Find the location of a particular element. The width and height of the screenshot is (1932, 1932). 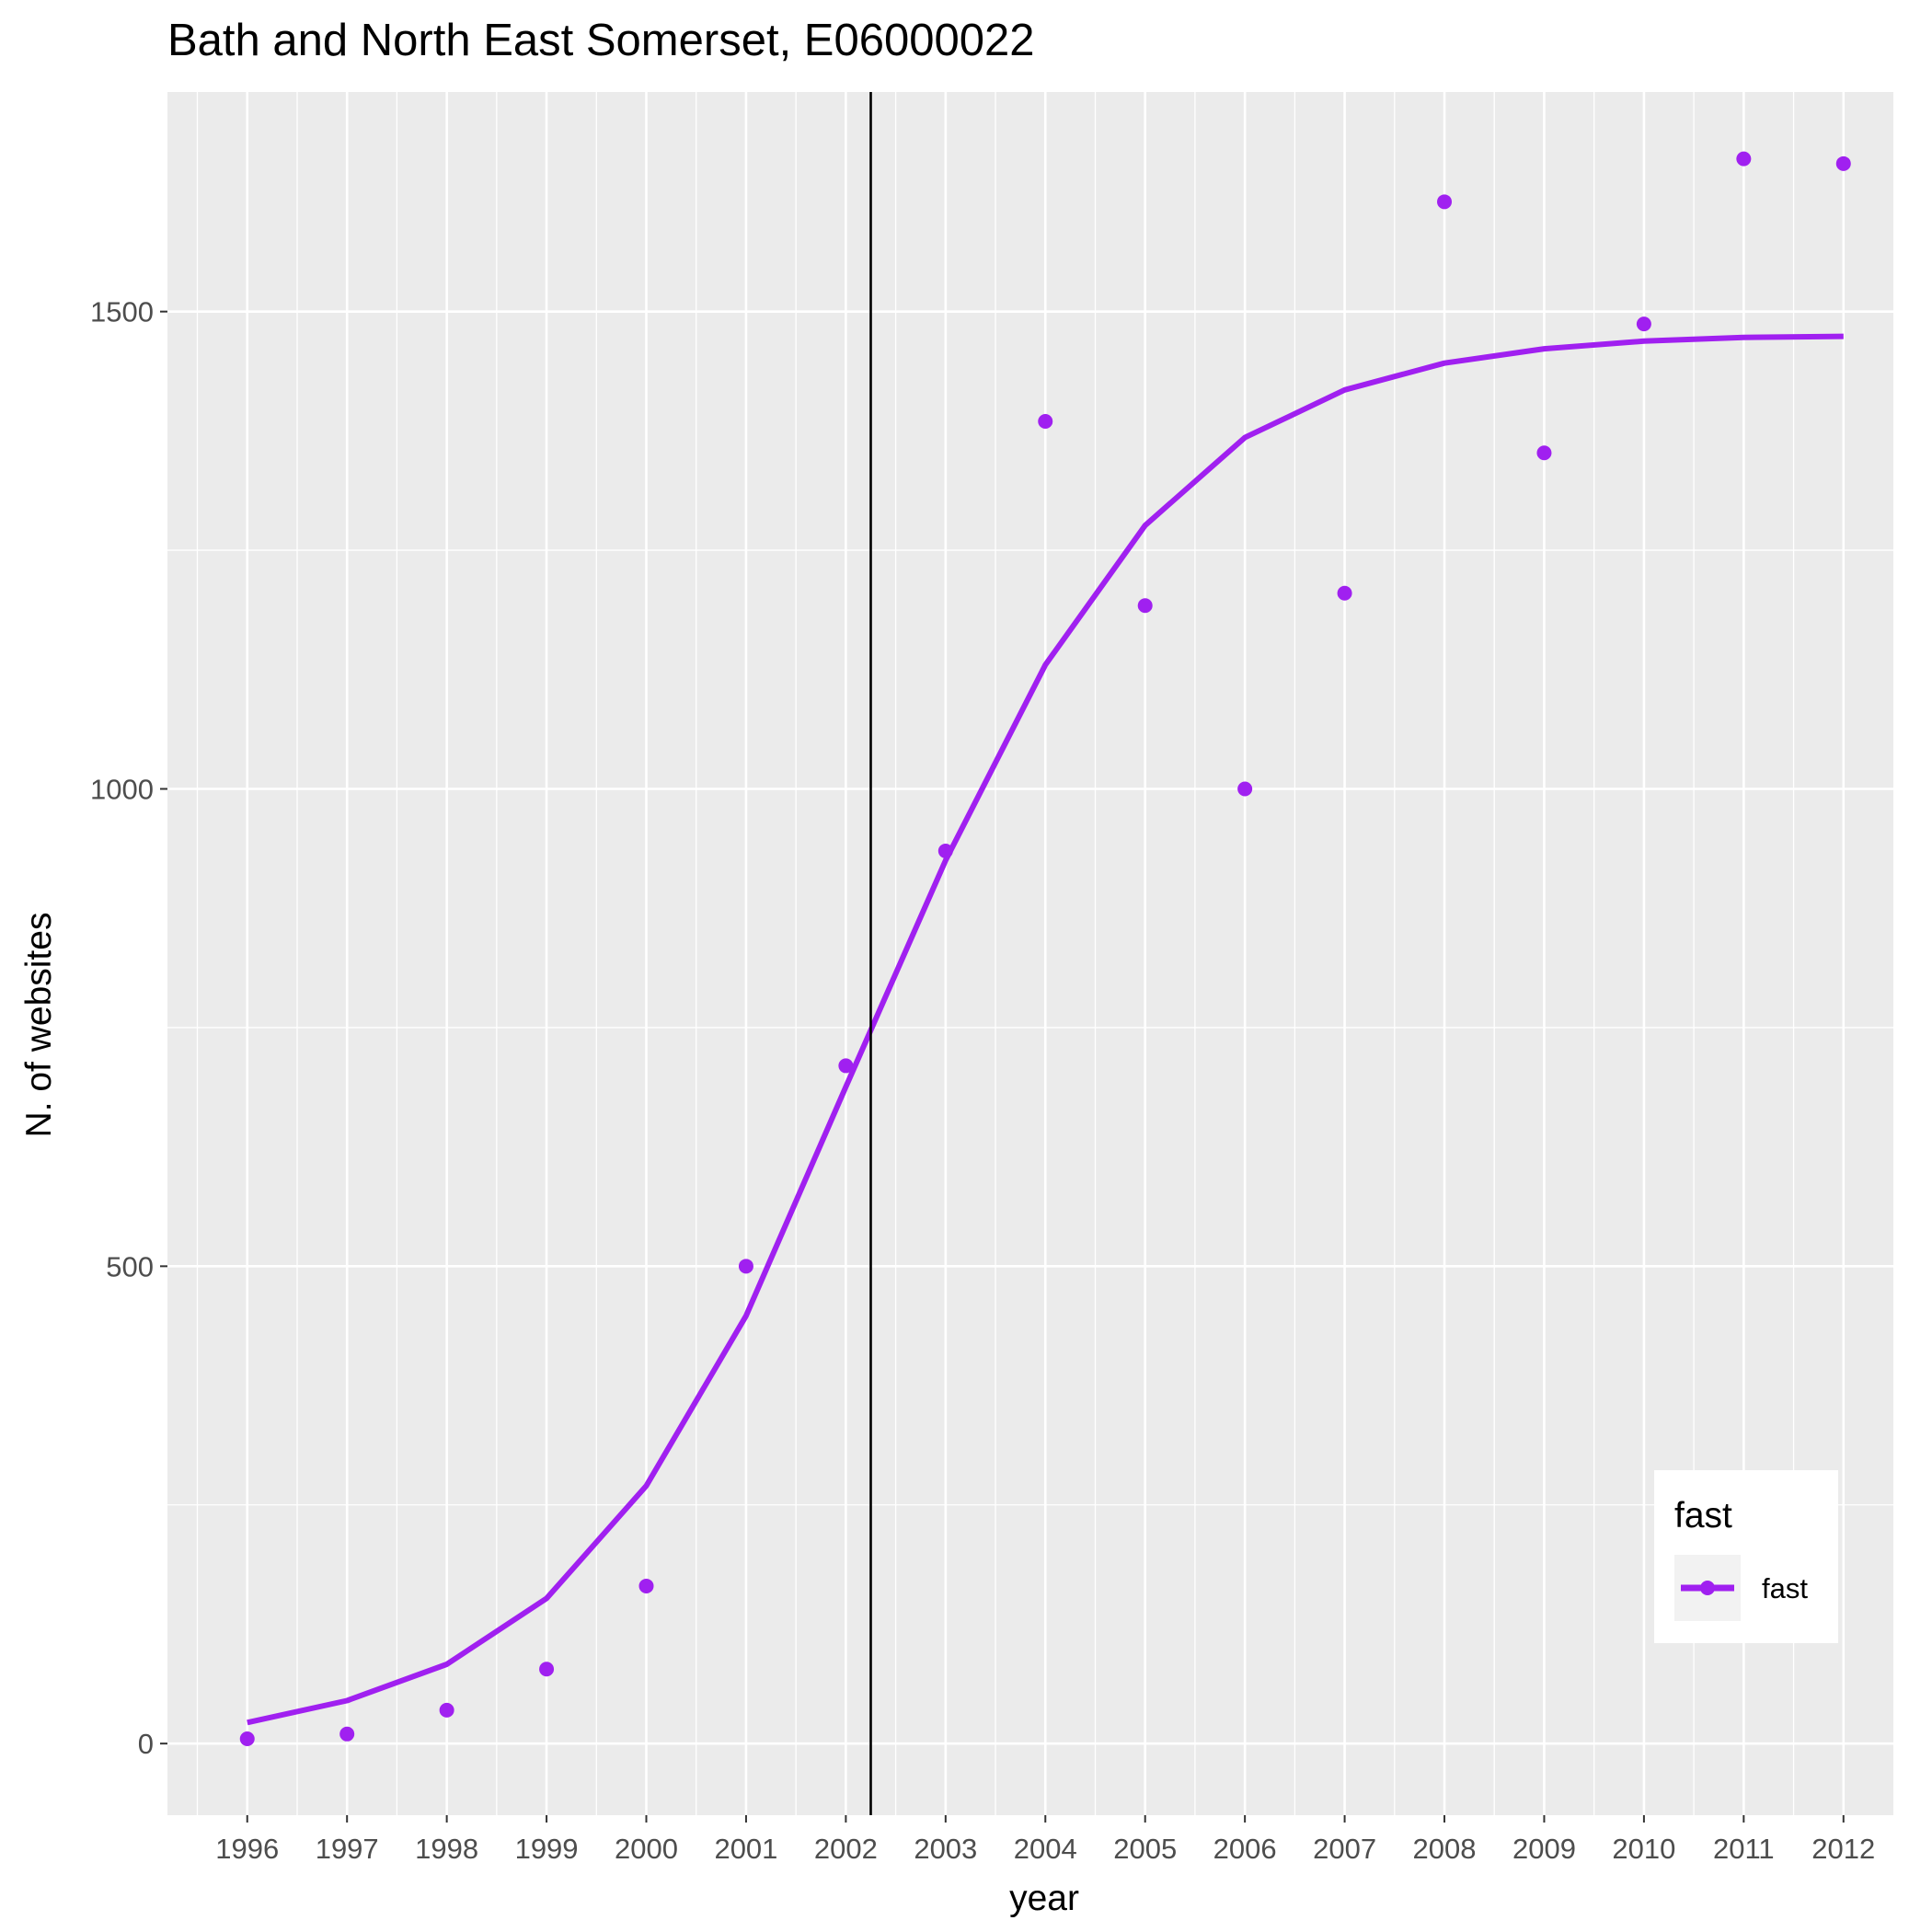

x-tick-label: 2004 is located at coordinates (1045, 1849).